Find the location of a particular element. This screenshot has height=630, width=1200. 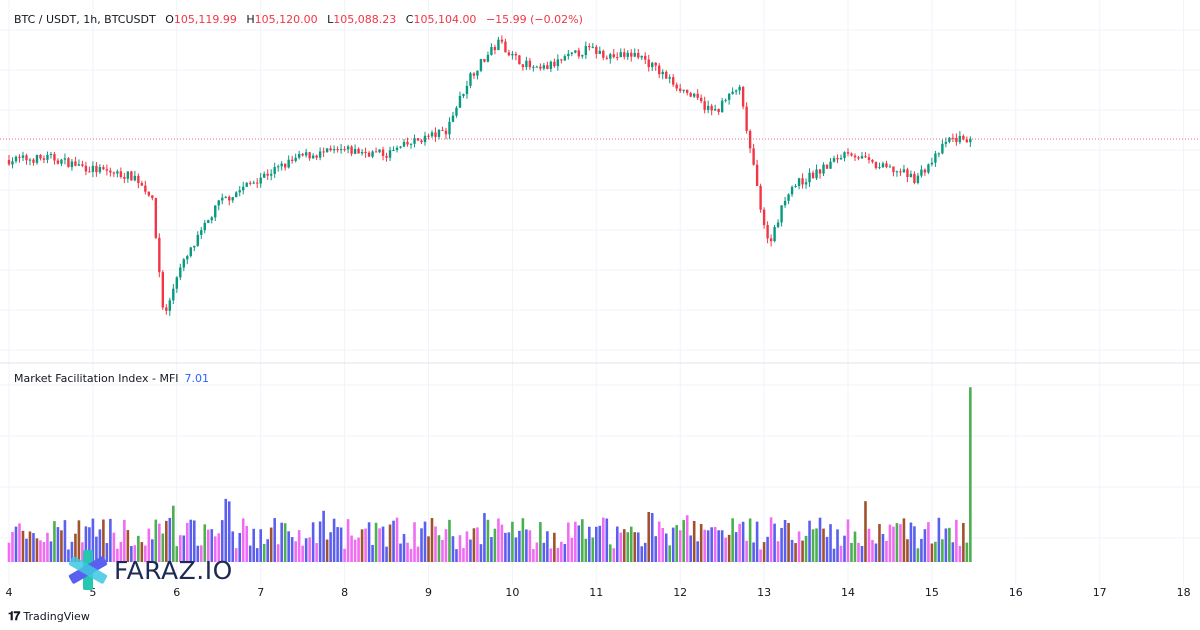

x-tick-label: 10 is located at coordinates (512, 592).